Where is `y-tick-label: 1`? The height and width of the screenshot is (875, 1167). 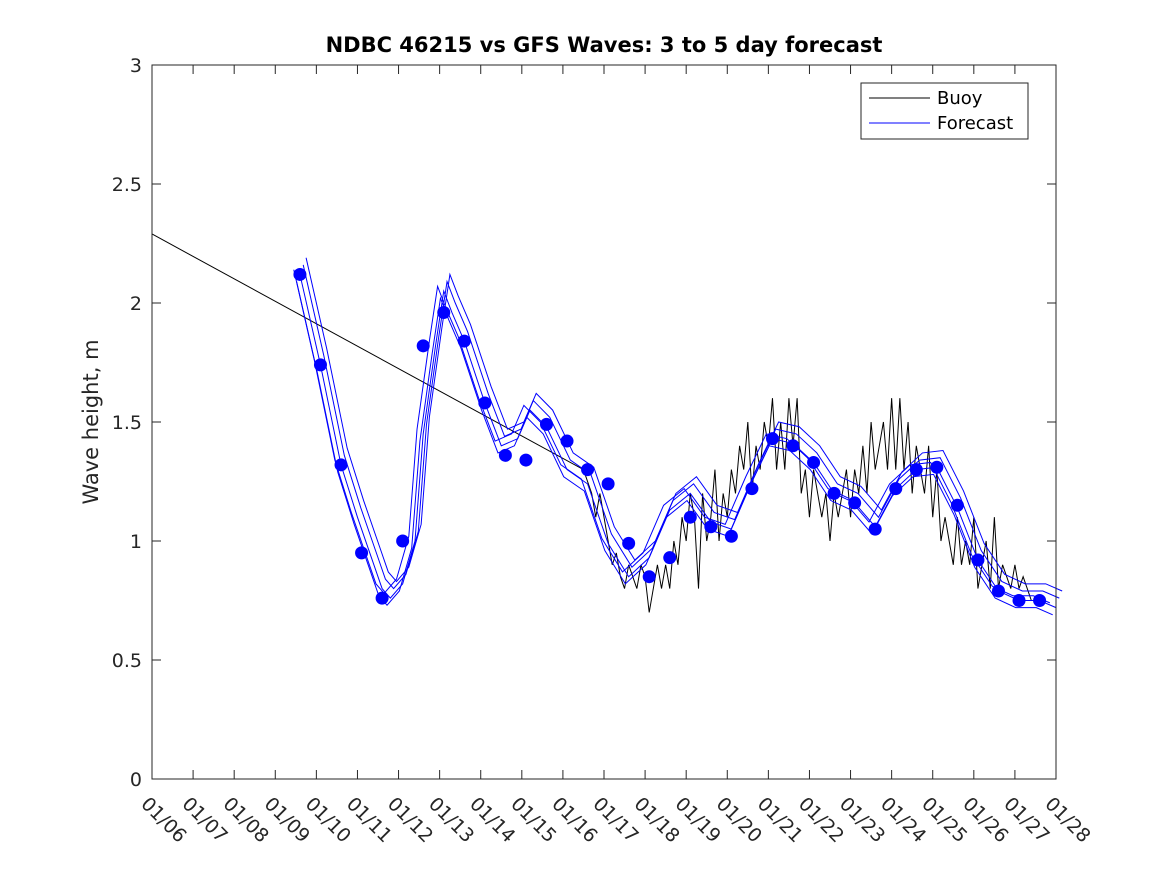
y-tick-label: 1 is located at coordinates (136, 542).